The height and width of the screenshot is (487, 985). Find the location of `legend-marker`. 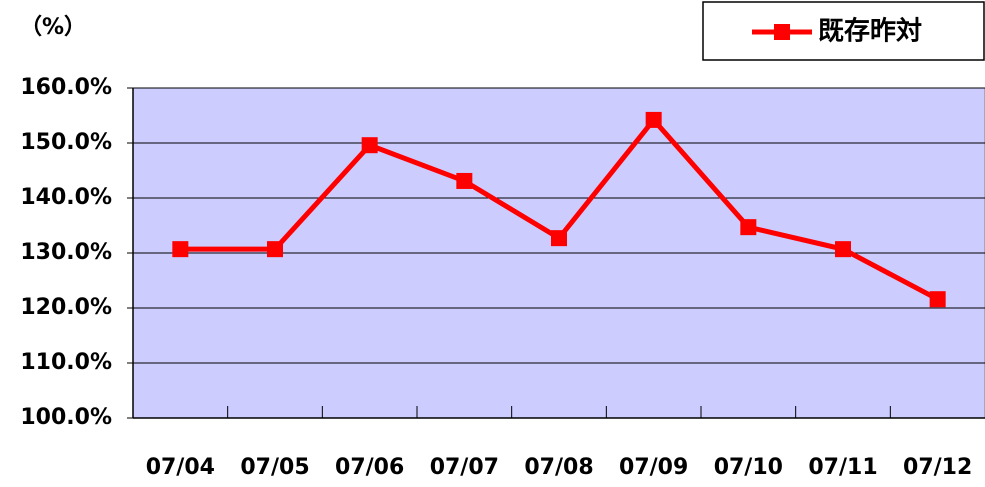

legend-marker is located at coordinates (782, 32).